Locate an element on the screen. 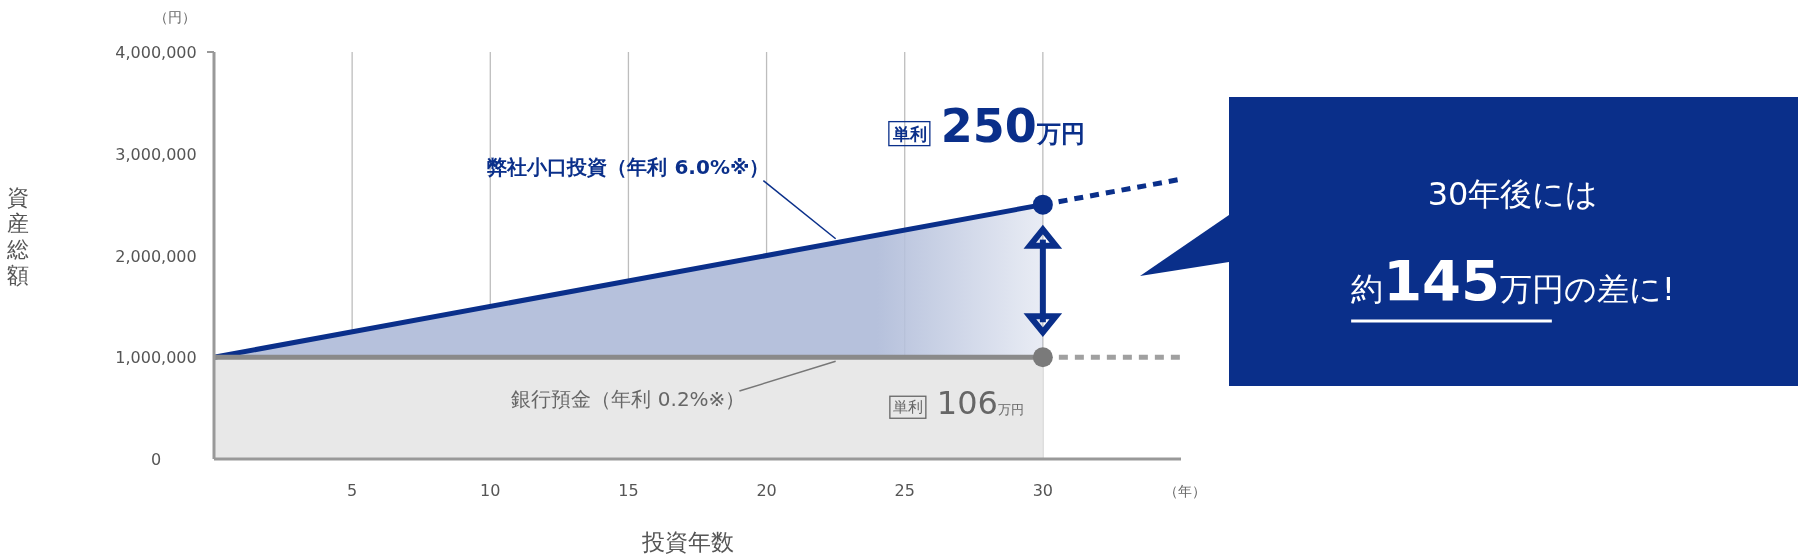  text: （年） is located at coordinates (1185, 491).